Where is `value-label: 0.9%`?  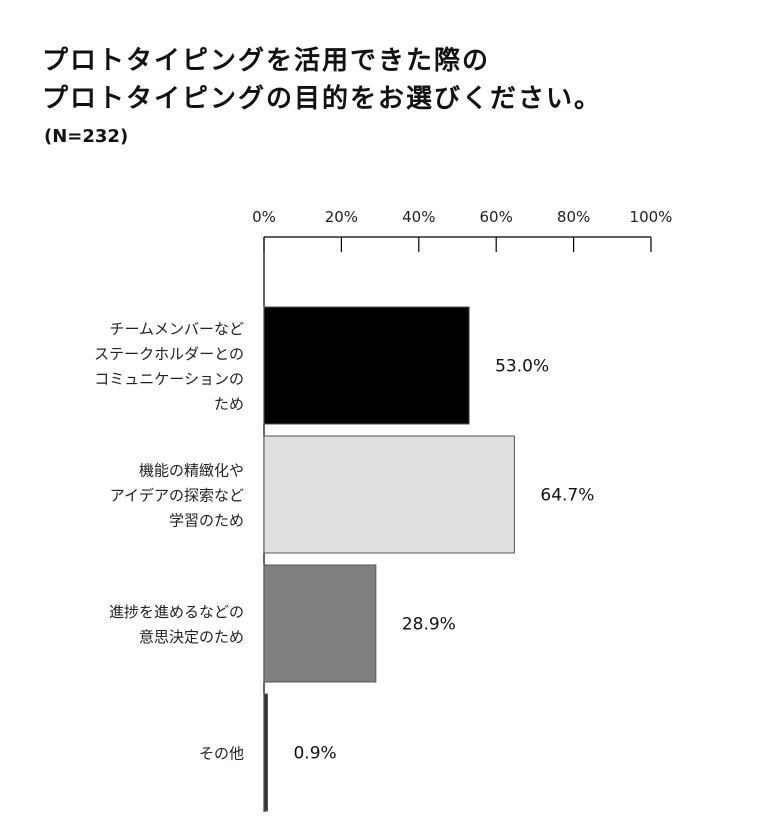
value-label: 0.9% is located at coordinates (314, 754).